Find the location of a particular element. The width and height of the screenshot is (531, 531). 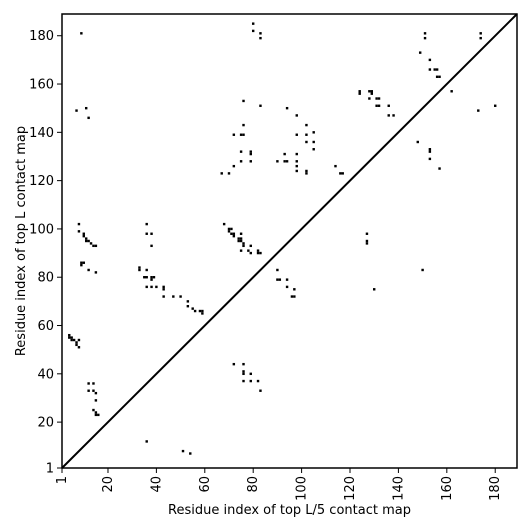

y-tick-label: 160 is located at coordinates (41, 85).